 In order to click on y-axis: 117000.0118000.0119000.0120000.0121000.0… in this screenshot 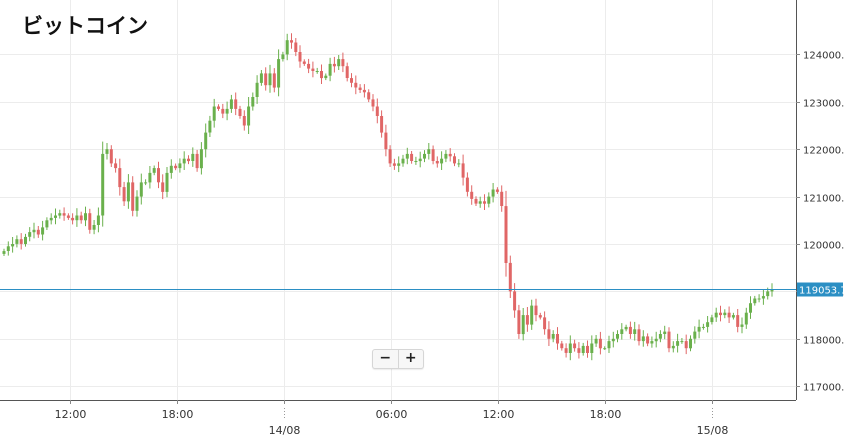, I will do `click(820, 222)`.